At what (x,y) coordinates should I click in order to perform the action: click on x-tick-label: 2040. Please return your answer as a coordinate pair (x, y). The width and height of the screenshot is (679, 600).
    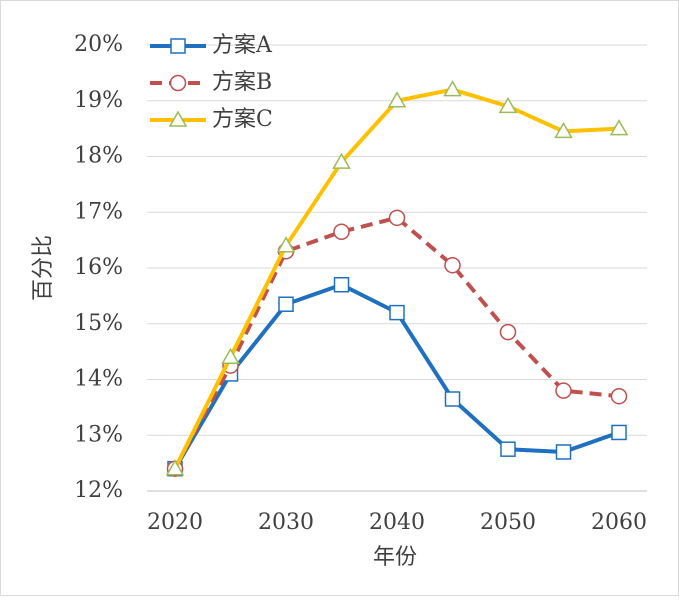
    Looking at the image, I should click on (397, 522).